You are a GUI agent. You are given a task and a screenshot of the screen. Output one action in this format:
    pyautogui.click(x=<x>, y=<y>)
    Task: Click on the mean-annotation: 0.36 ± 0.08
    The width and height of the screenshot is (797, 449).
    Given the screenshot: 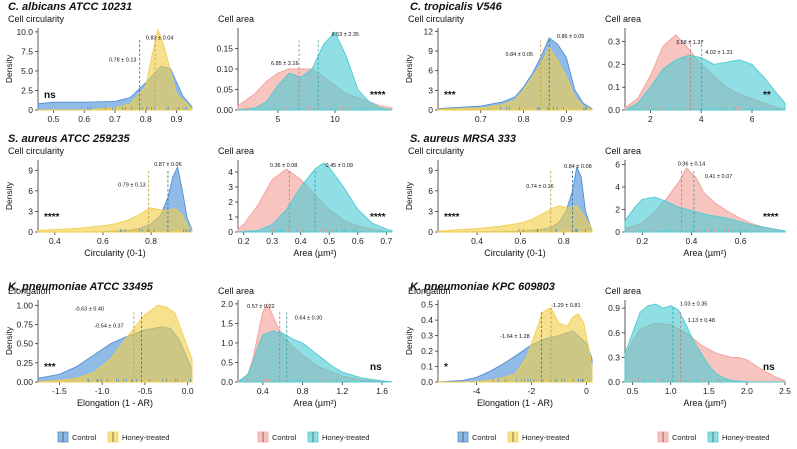 What is the action you would take?
    pyautogui.click(x=283, y=166)
    